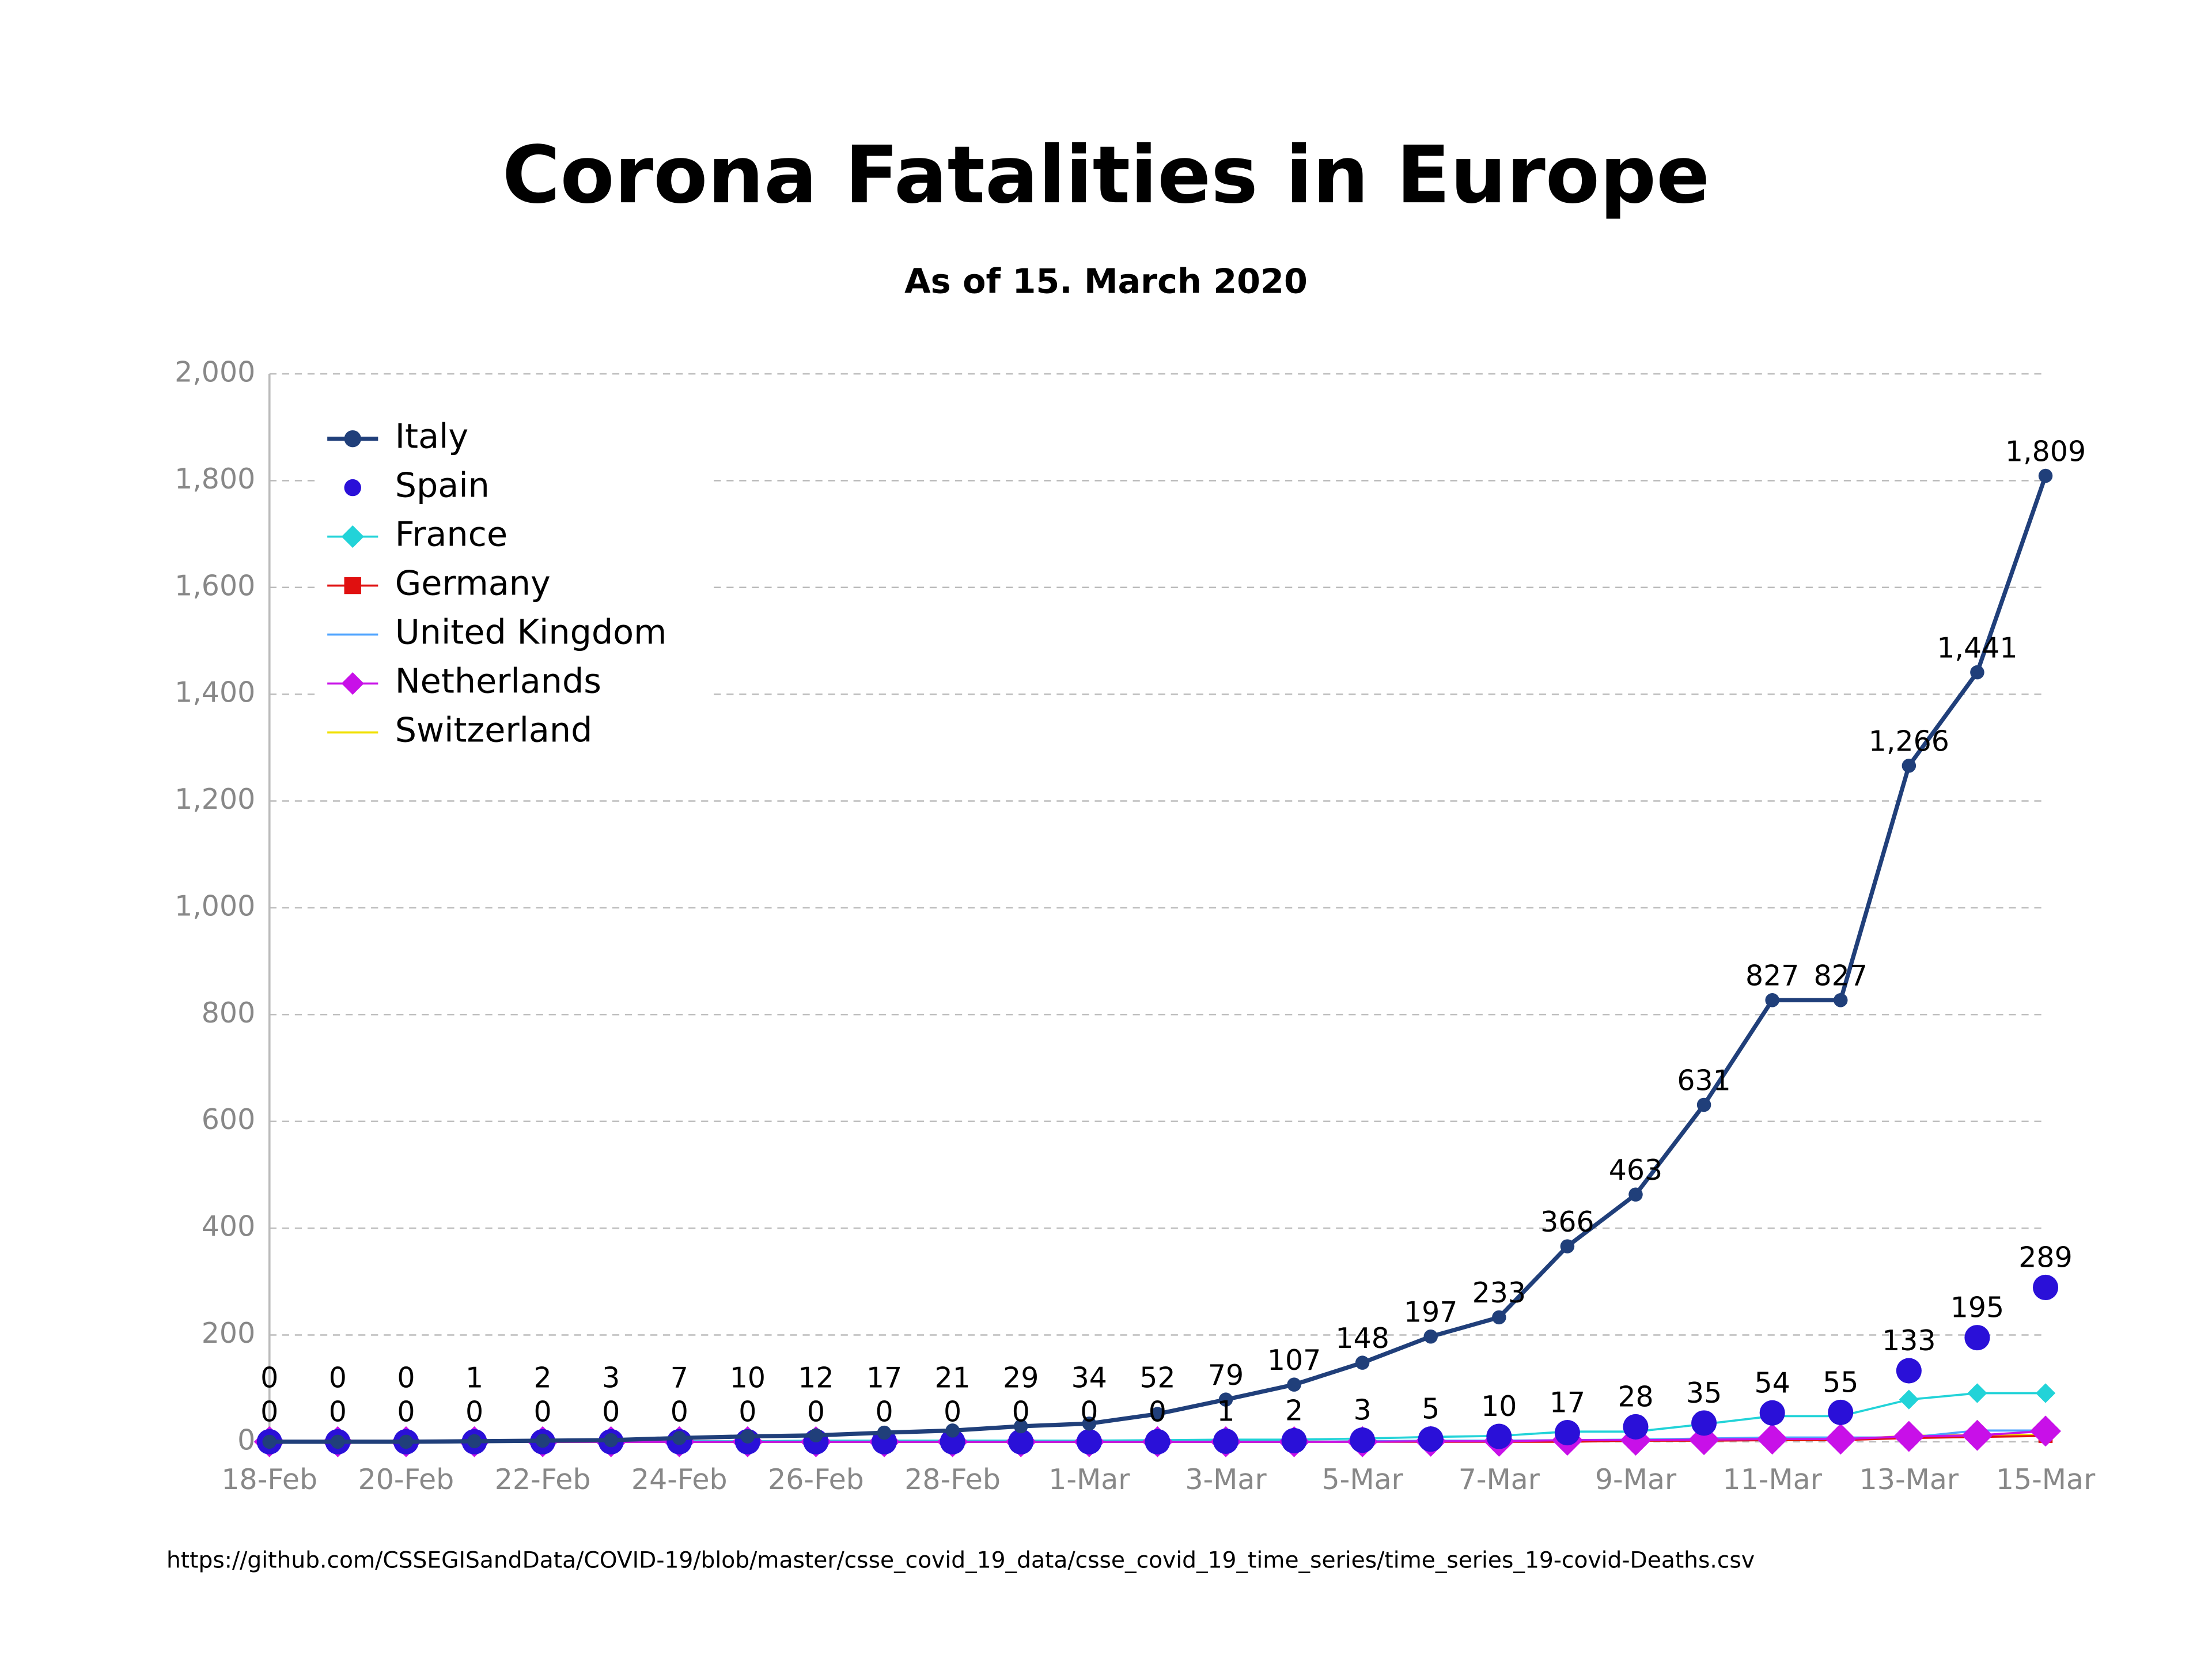 The image size is (2212, 1659). What do you see at coordinates (1704, 1393) in the screenshot?
I see `data-label: 35` at bounding box center [1704, 1393].